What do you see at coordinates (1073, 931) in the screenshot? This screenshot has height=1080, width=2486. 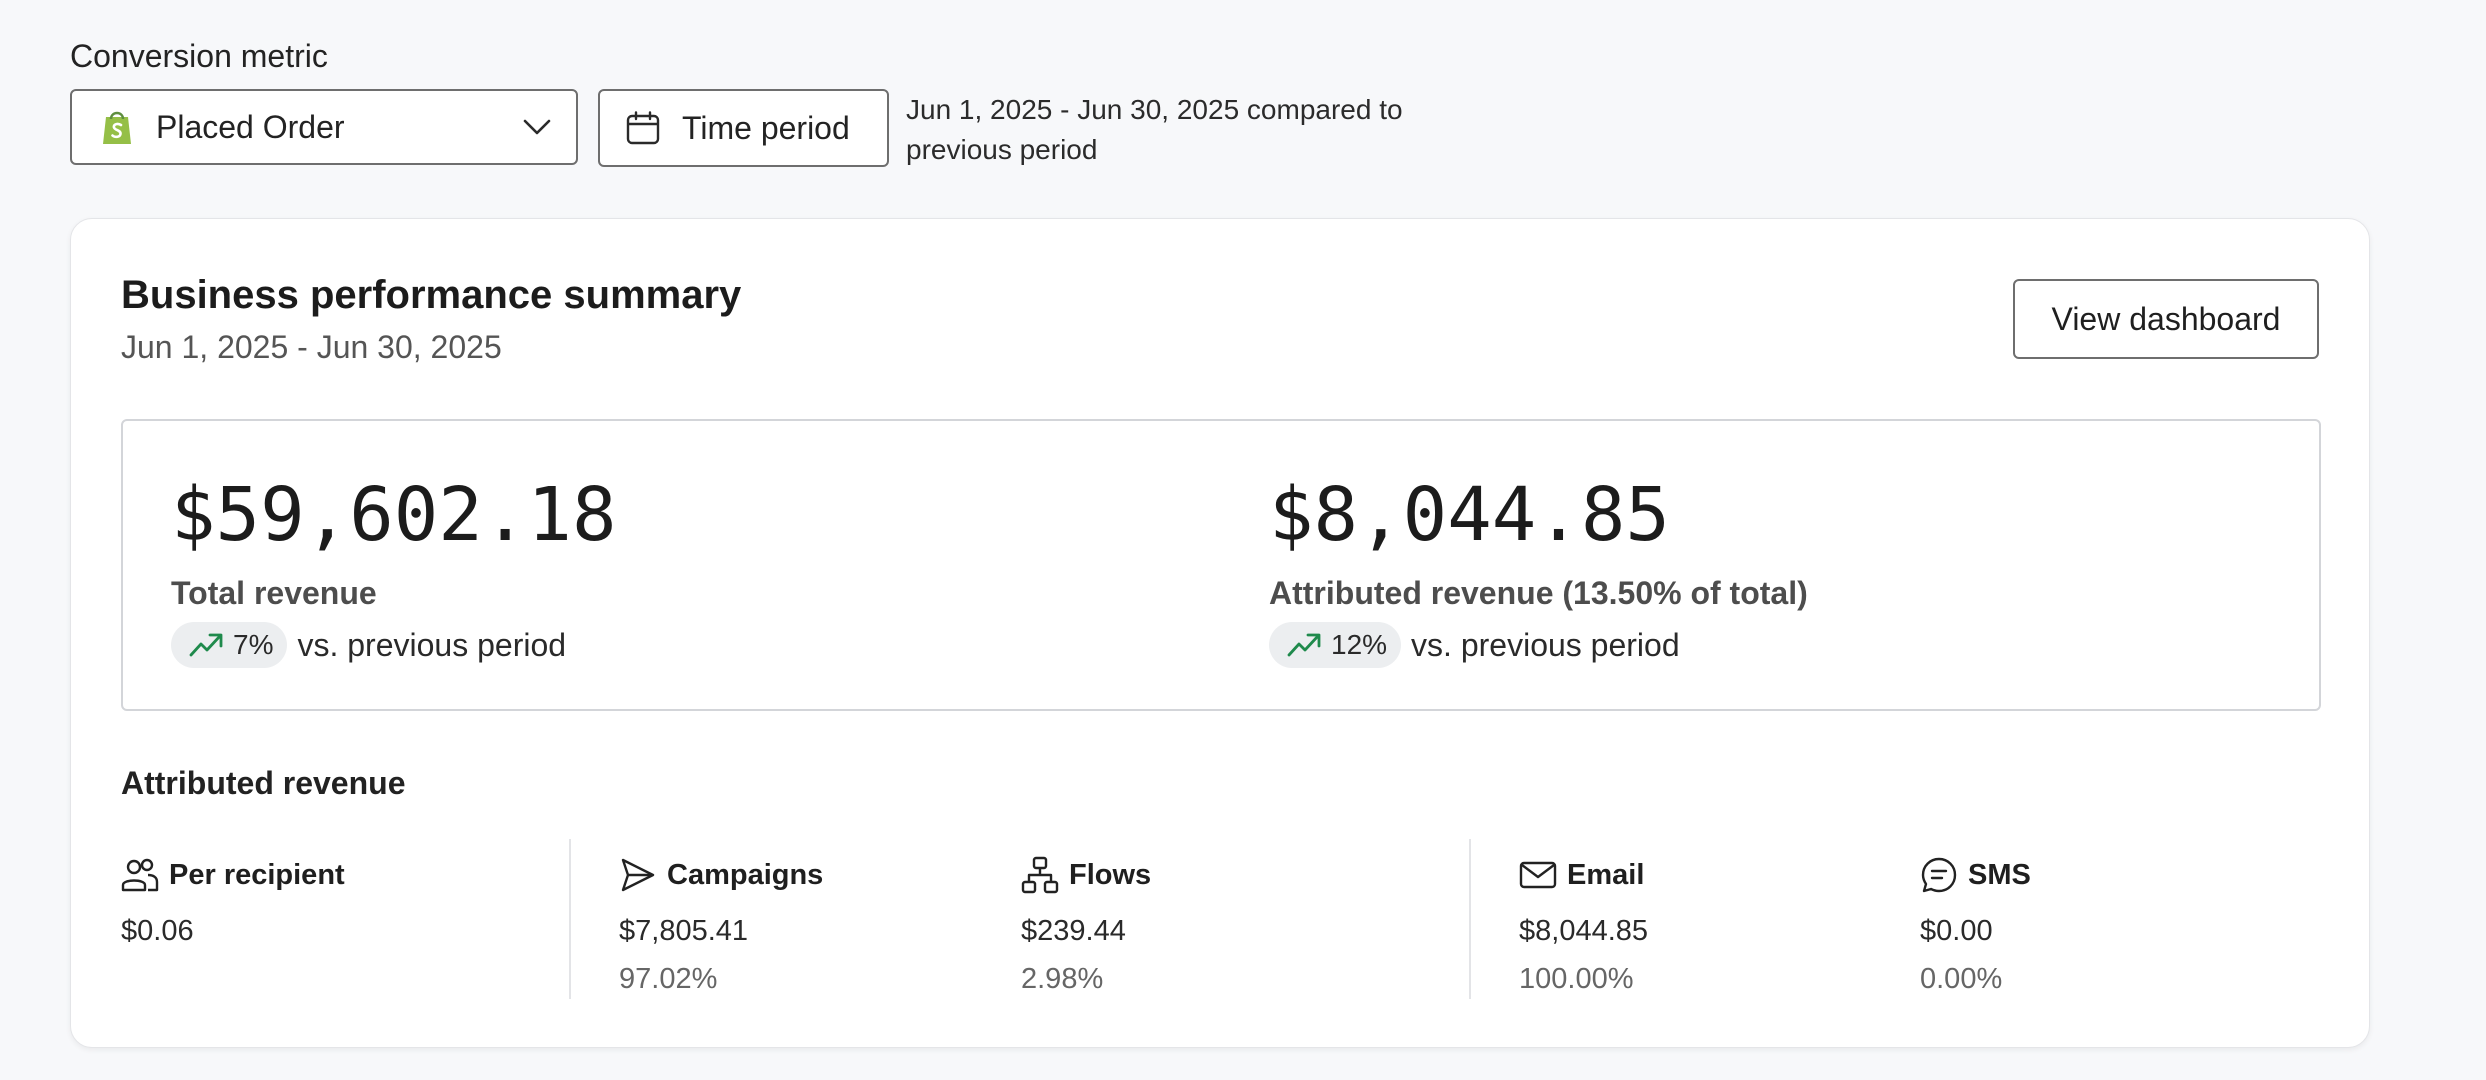 I see `stat-value: $239.44` at bounding box center [1073, 931].